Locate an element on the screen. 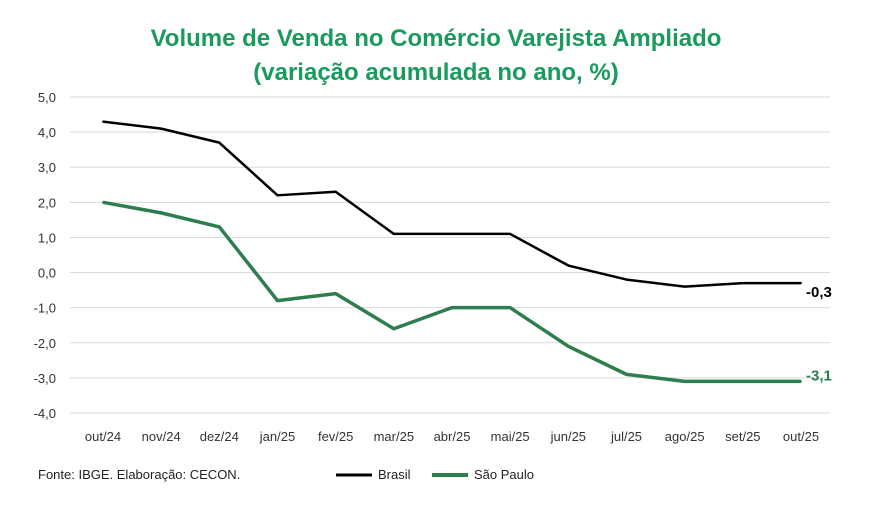  y-tick-label: -4,0 is located at coordinates (45, 413).